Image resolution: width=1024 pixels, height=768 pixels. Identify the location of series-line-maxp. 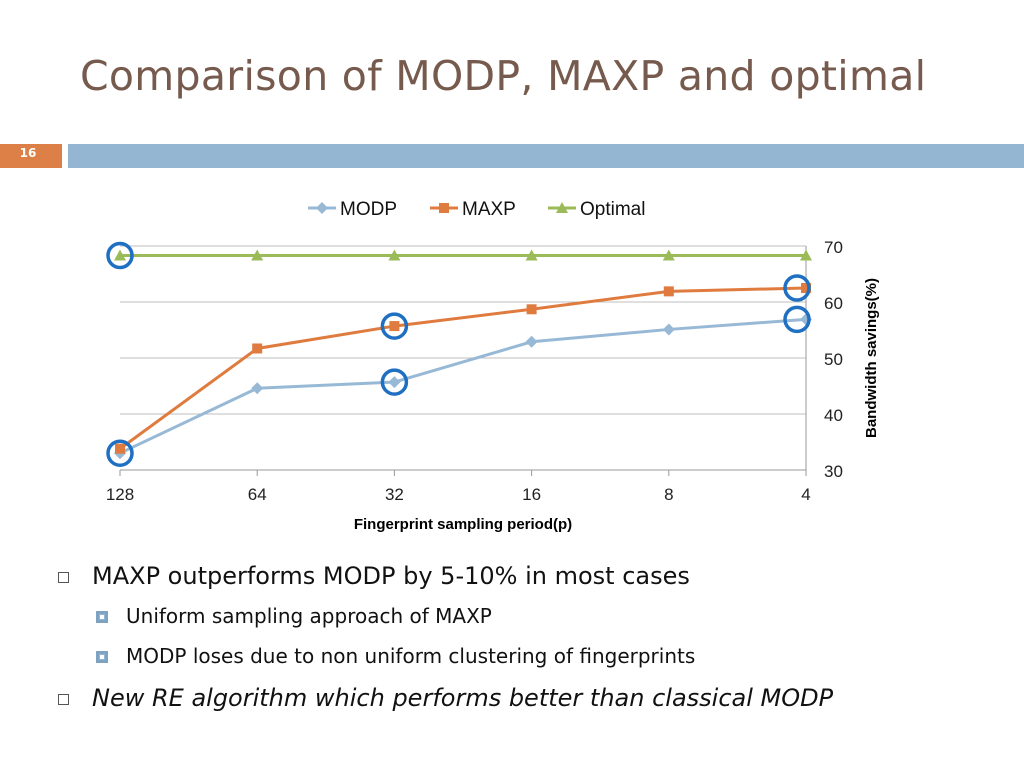
(463, 368).